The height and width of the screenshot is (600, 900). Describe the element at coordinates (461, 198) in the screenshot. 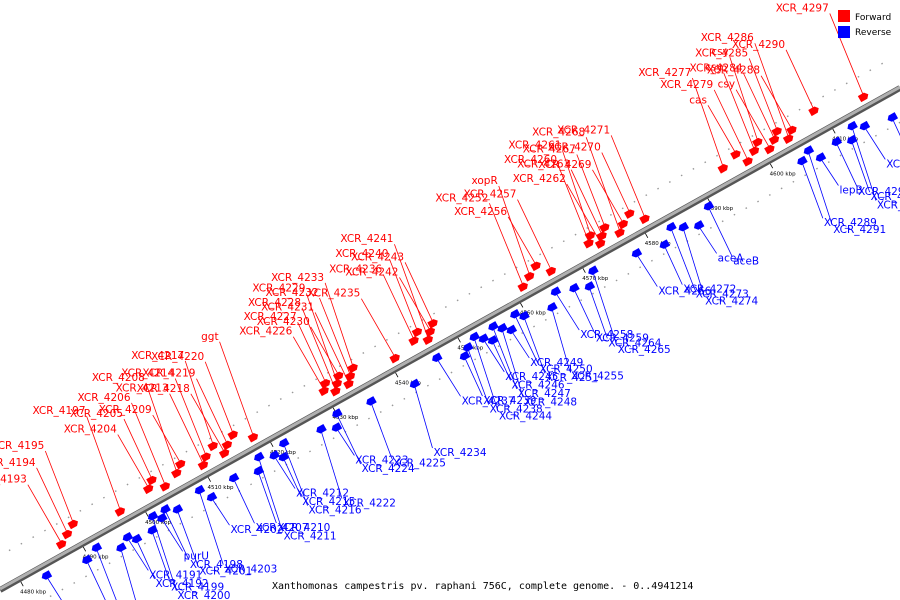

I see `forward-gene-label: XCR_4252` at that location.